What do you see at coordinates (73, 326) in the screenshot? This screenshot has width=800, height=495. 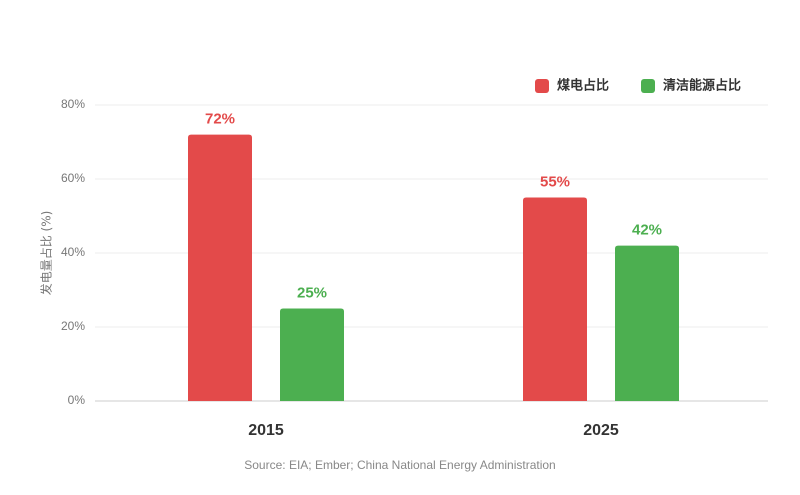 I see `y-tick-label: 20%` at bounding box center [73, 326].